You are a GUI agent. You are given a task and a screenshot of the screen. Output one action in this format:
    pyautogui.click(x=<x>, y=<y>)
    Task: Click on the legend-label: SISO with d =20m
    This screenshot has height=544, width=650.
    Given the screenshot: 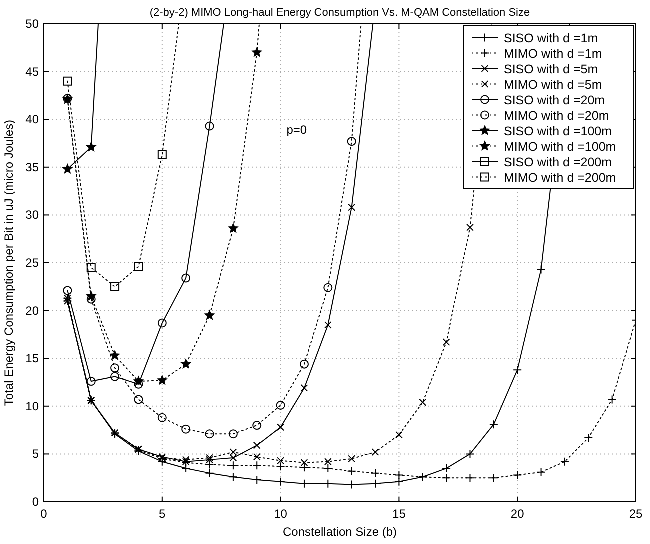 What is the action you would take?
    pyautogui.click(x=555, y=100)
    